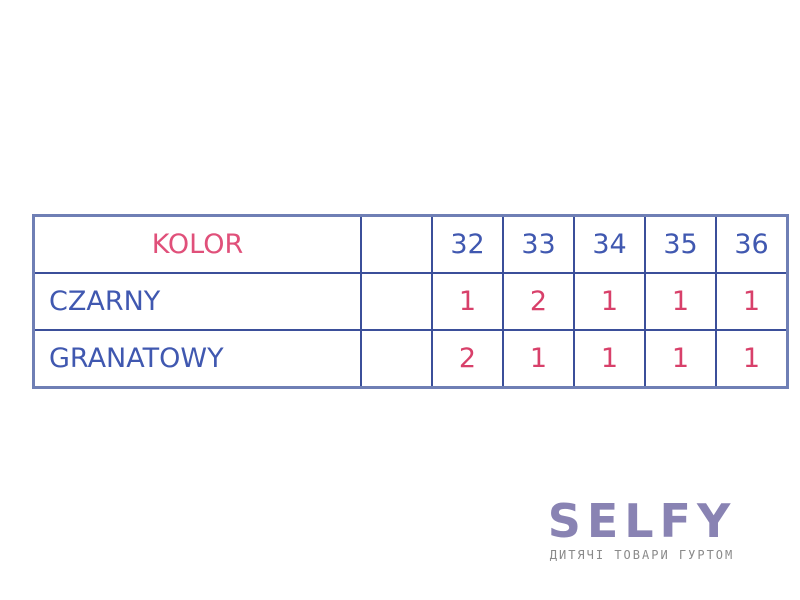  What do you see at coordinates (197, 244) in the screenshot?
I see `header-kolor: KOLOR` at bounding box center [197, 244].